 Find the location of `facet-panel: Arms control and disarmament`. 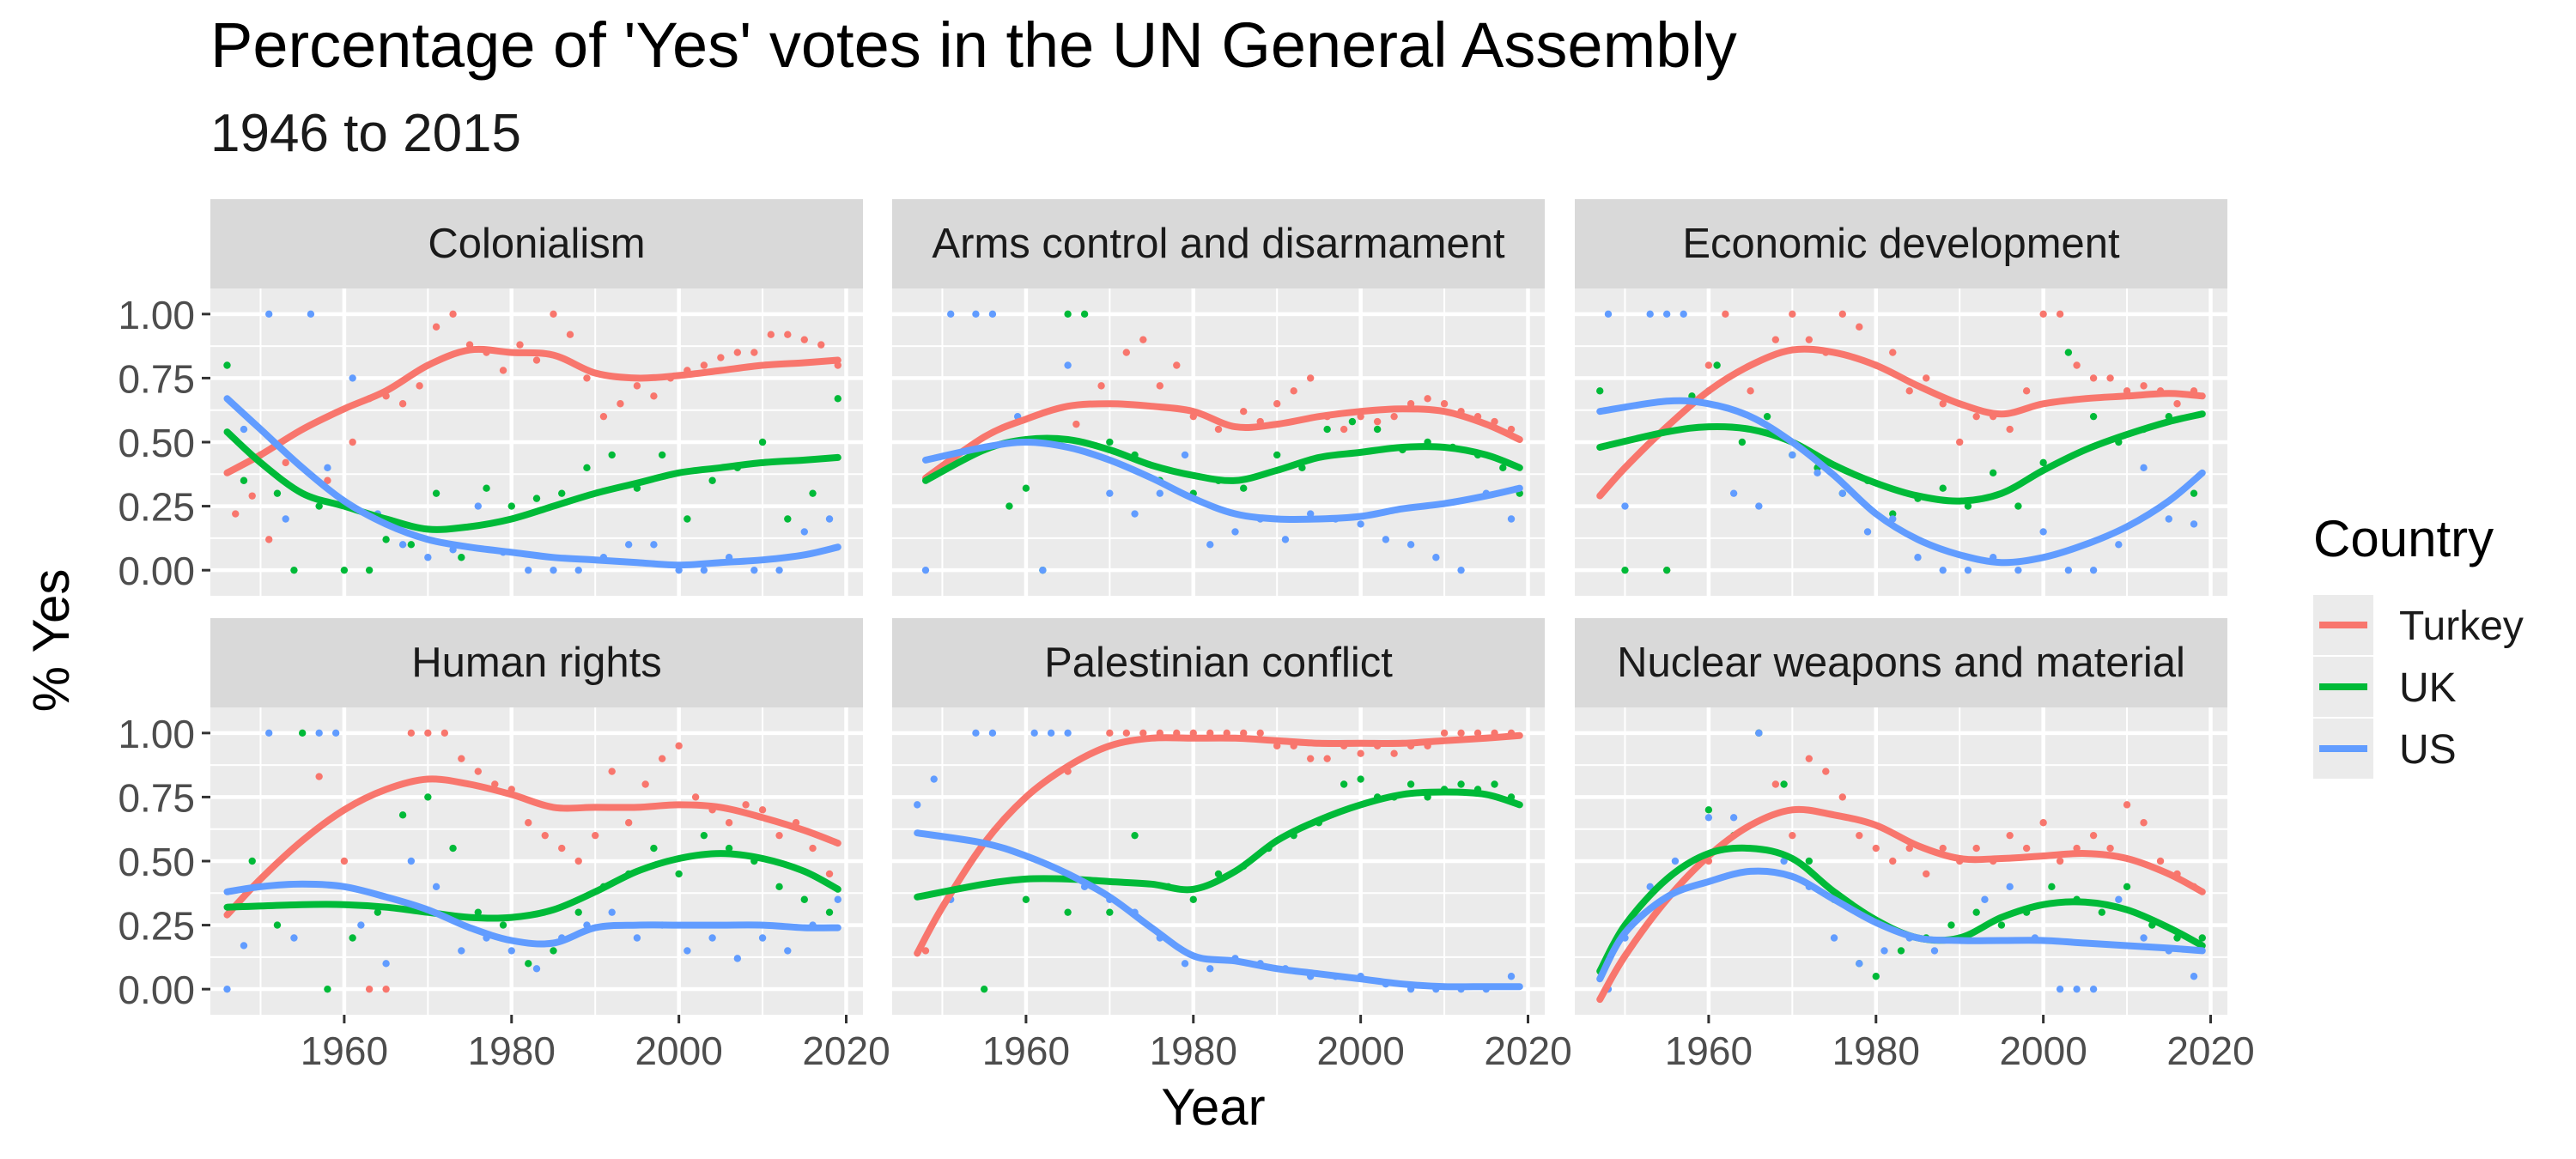

facet-panel: Arms control and disarmament is located at coordinates (1218, 398).